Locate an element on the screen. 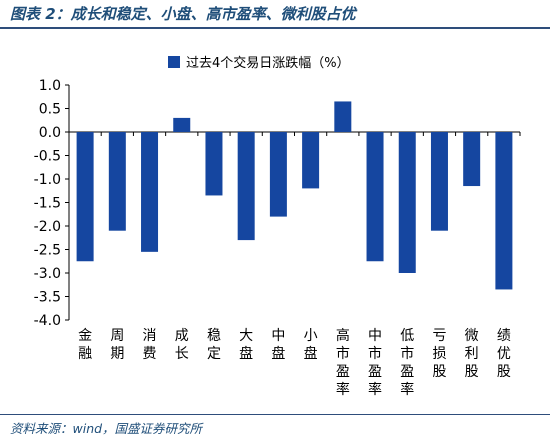 The height and width of the screenshot is (443, 550). y-tick-label: 0.5 is located at coordinates (50, 110).